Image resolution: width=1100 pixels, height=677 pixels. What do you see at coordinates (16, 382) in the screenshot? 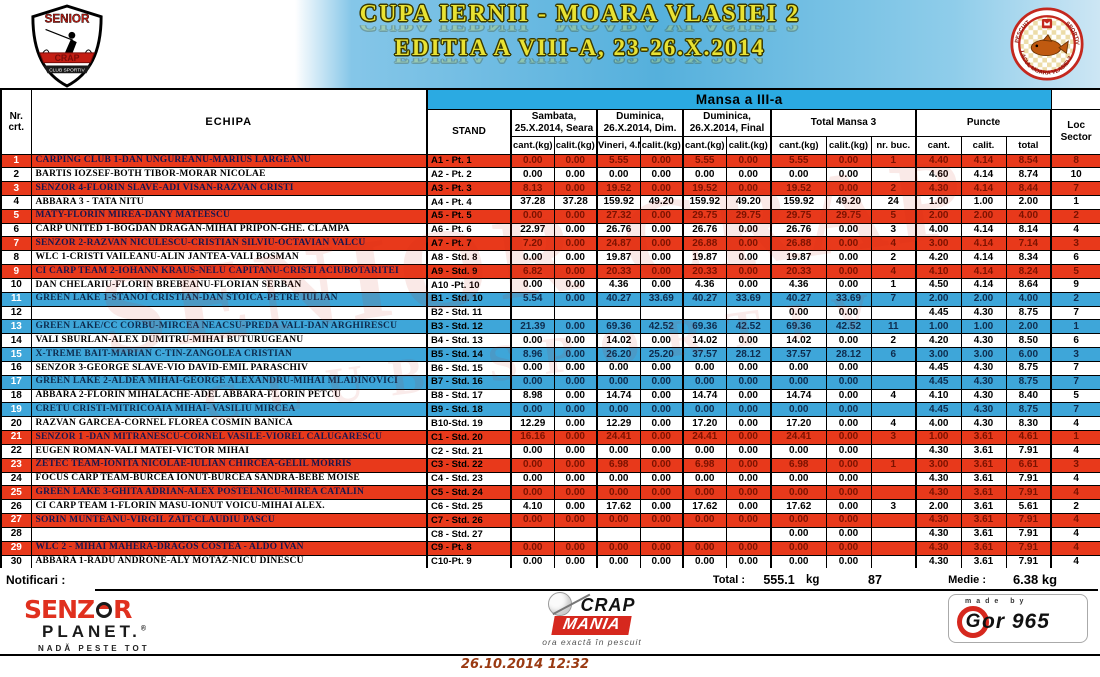
I see `row-number: 17` at bounding box center [16, 382].